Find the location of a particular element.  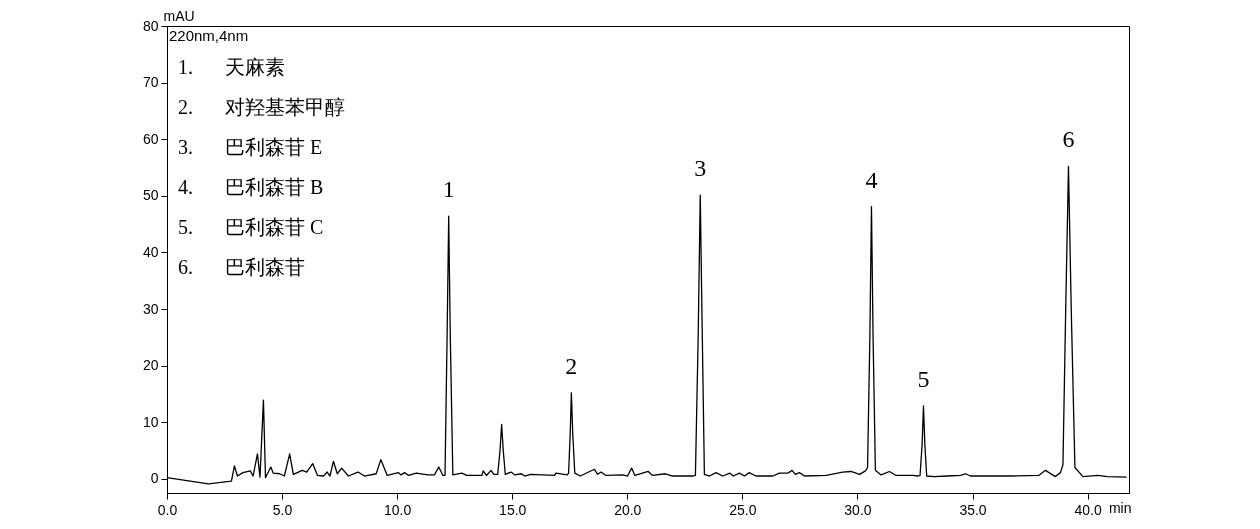

text: 5. 巴利森苷 C is located at coordinates (251, 227).